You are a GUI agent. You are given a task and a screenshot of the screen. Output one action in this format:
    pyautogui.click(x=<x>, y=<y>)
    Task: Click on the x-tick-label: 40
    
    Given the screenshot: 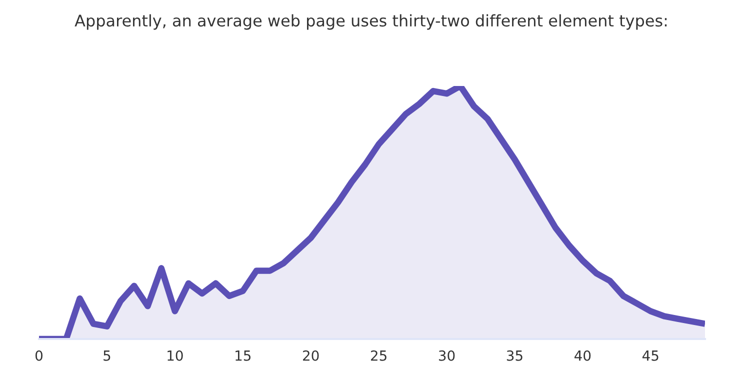 What is the action you would take?
    pyautogui.click(x=582, y=355)
    